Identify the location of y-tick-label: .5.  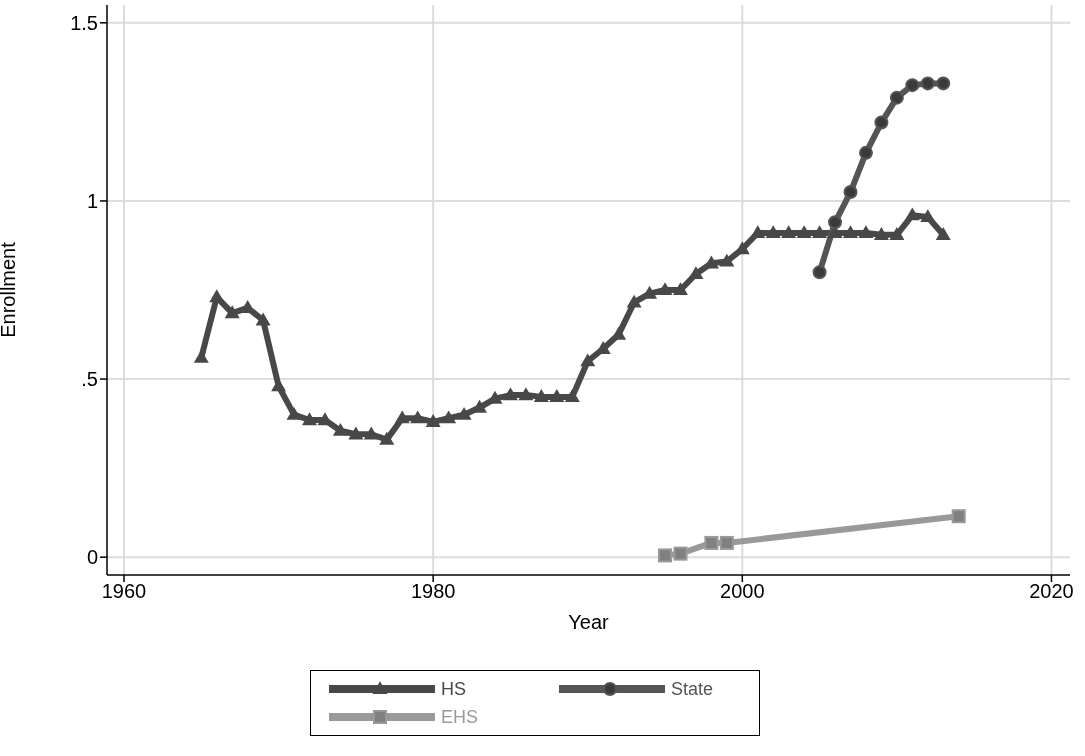
(89, 379).